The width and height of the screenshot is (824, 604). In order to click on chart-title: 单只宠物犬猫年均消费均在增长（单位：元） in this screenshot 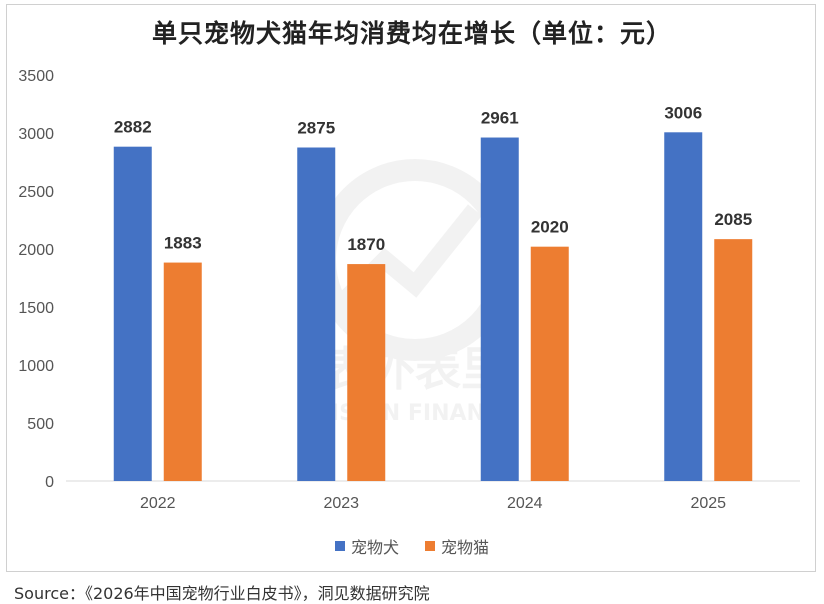, I will do `click(411, 33)`.